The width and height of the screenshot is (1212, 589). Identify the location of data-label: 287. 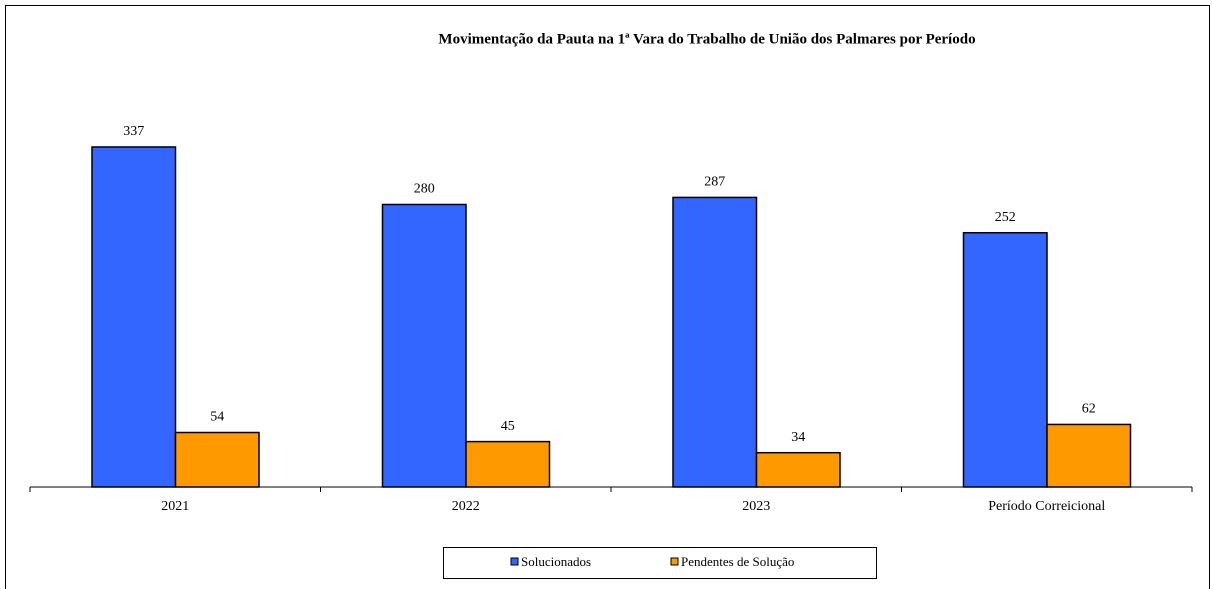
(714, 182).